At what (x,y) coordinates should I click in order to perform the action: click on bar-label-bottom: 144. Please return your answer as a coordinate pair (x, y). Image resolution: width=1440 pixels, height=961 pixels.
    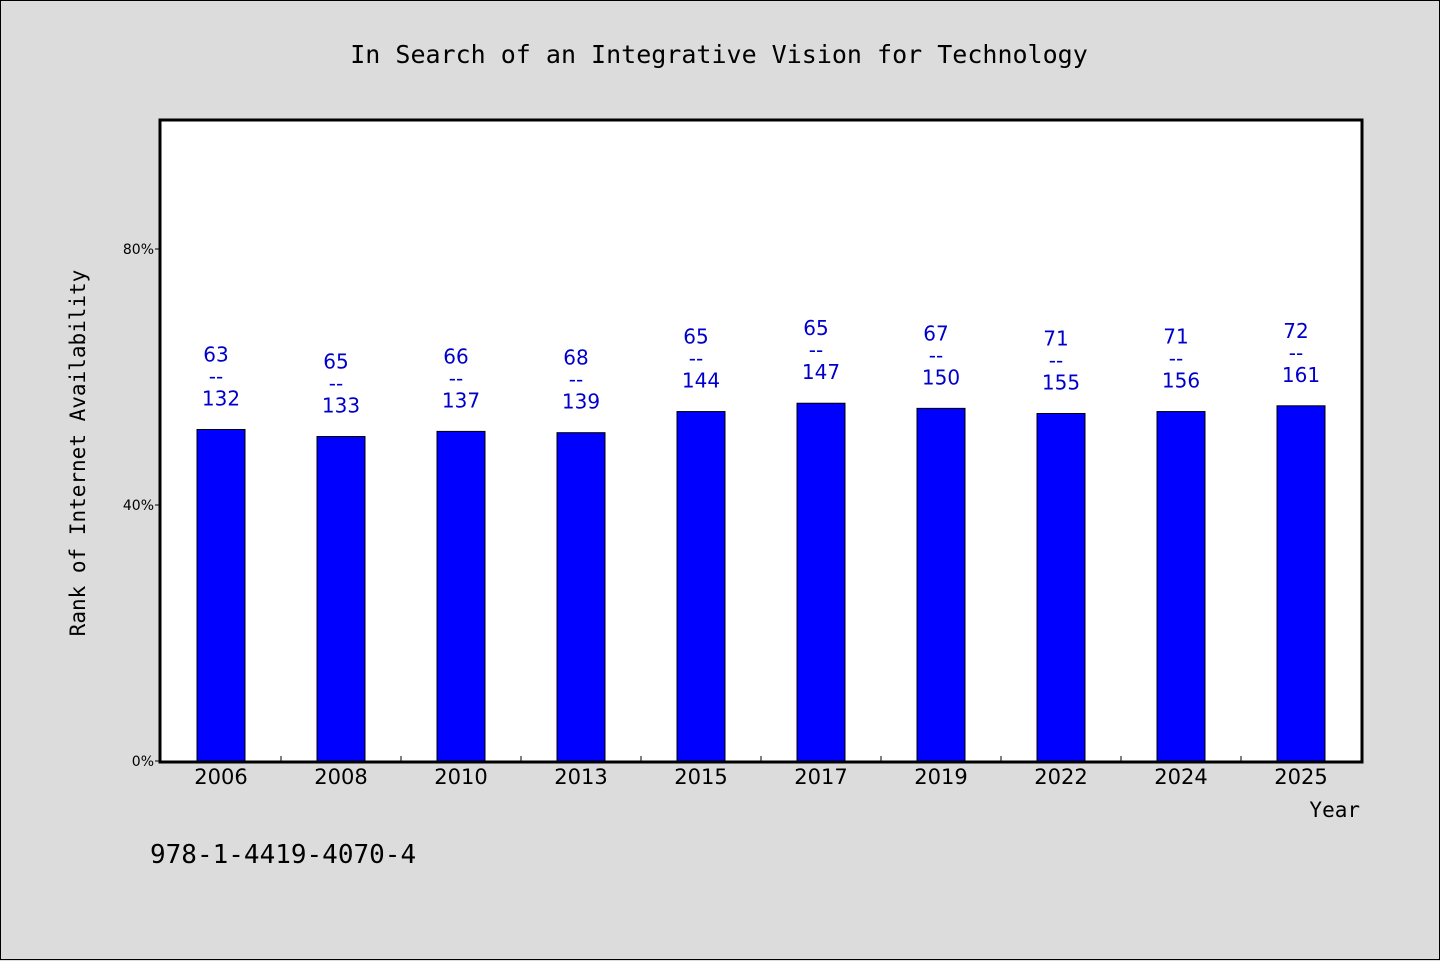
    Looking at the image, I should click on (701, 381).